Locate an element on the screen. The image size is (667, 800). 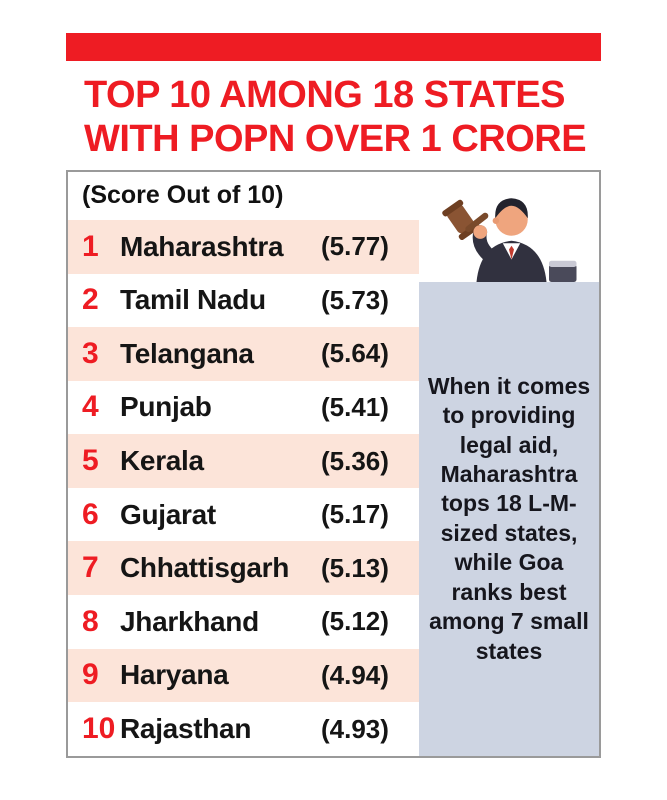
state-name: Kerala is located at coordinates (162, 461).